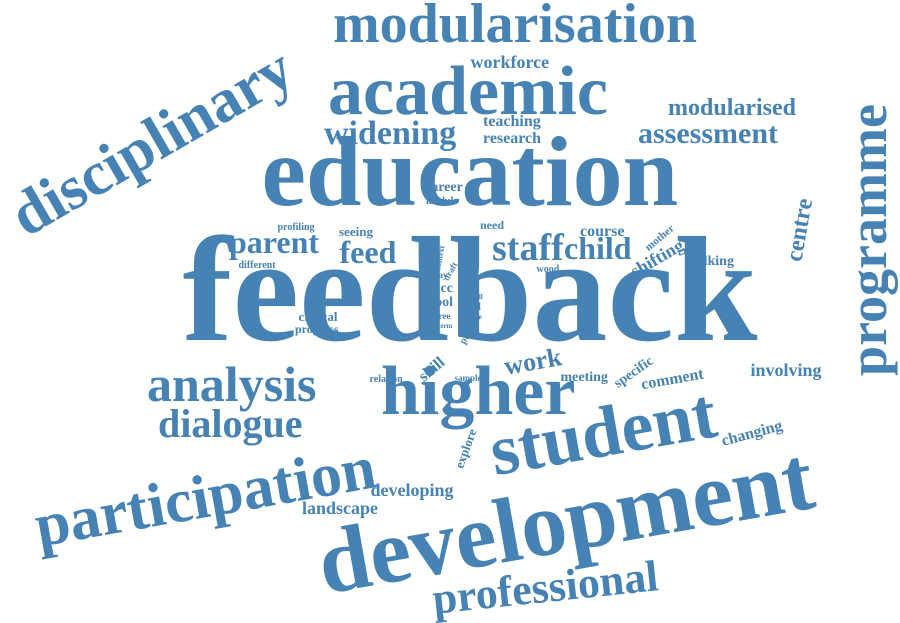  What do you see at coordinates (296, 227) in the screenshot?
I see `word-profiling: profiling` at bounding box center [296, 227].